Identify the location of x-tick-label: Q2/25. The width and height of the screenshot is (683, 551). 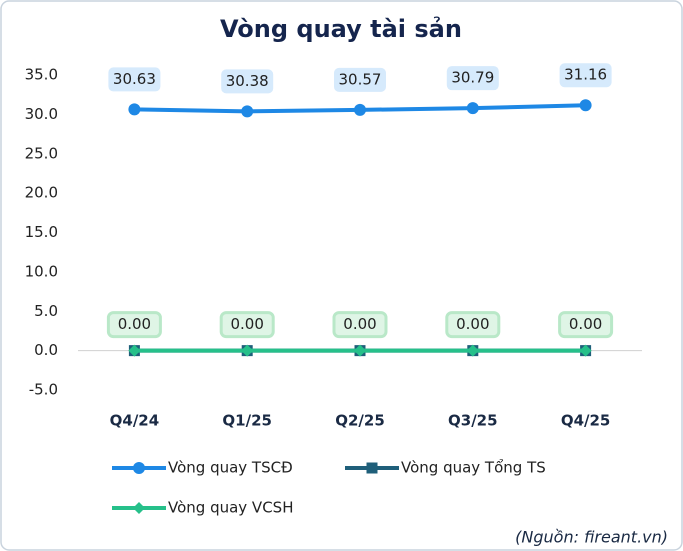
(360, 421).